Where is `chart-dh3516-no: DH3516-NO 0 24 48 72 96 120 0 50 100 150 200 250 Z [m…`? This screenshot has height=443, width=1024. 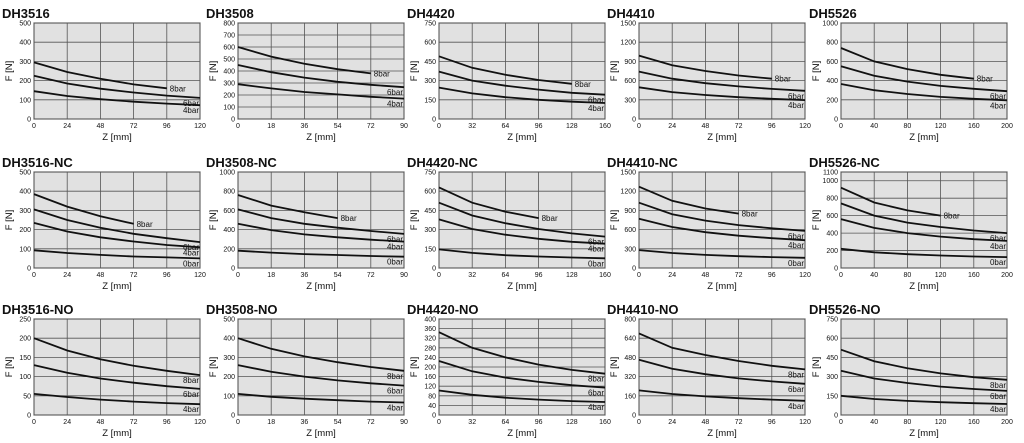
chart-dh3516-no: DH3516-NO 0 24 48 72 96 120 0 50 100 150 200 250 Z [m… is located at coordinates (103, 369).